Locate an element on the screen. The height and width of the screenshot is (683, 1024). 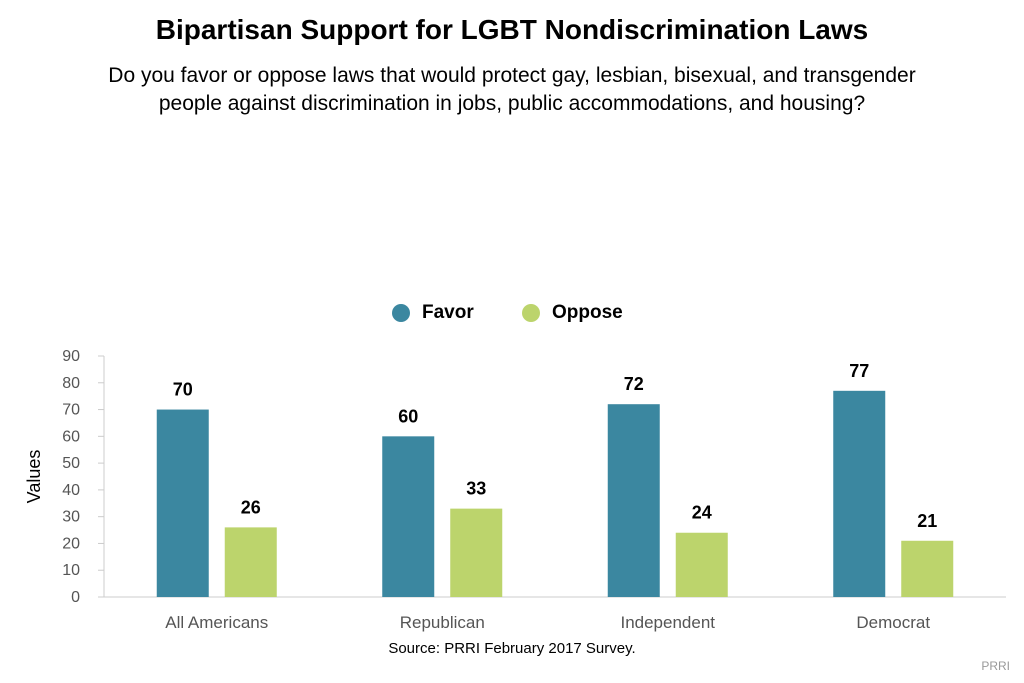
y-tick-label: 50 is located at coordinates (71, 463).